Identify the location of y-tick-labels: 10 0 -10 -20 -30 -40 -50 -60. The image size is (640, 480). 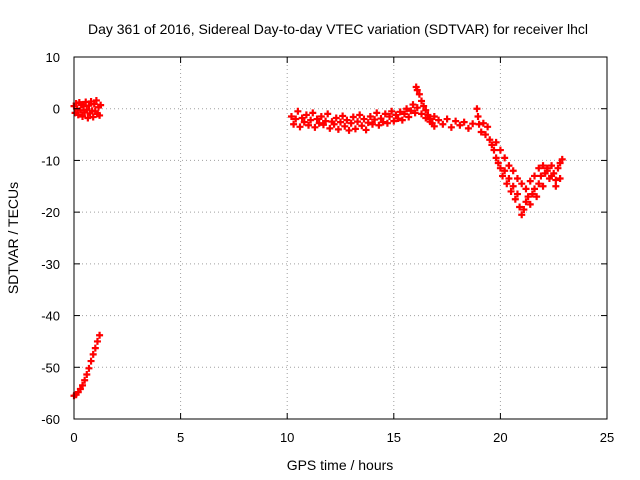
(50, 238).